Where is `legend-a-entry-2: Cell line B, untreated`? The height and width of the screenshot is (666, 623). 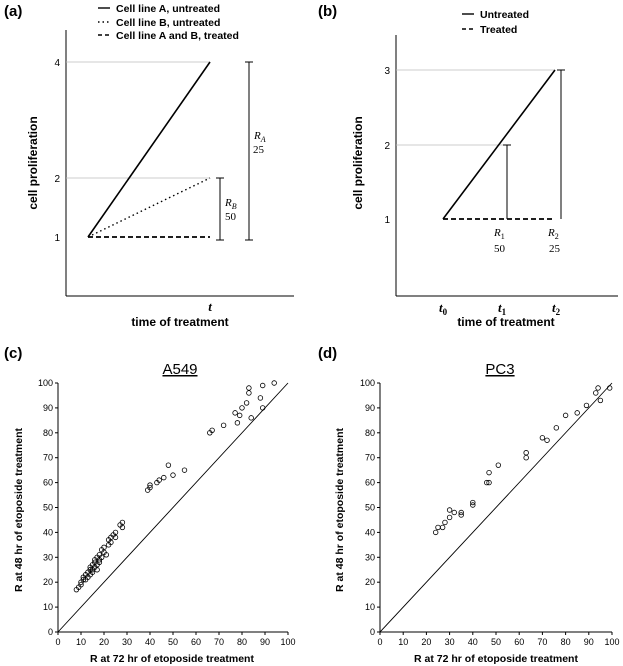 legend-a-entry-2: Cell line B, untreated is located at coordinates (168, 23).